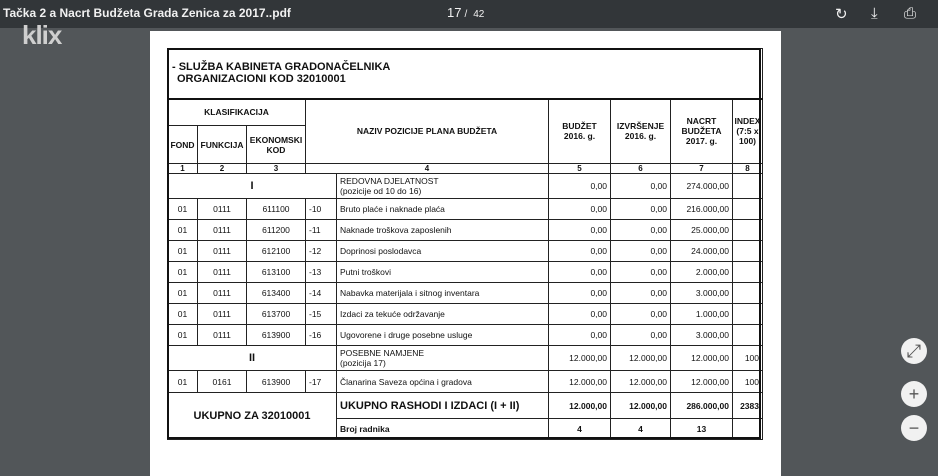 The image size is (938, 476). What do you see at coordinates (914, 351) in the screenshot?
I see `fit-page-icon: ⤢` at bounding box center [914, 351].